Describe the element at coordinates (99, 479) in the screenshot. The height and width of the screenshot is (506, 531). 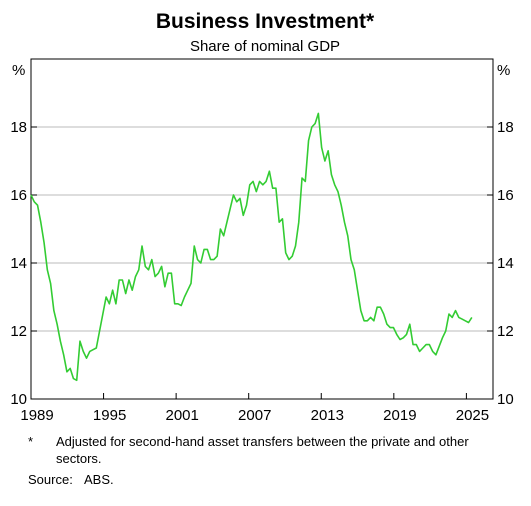
I see `source: ABS.` at that location.